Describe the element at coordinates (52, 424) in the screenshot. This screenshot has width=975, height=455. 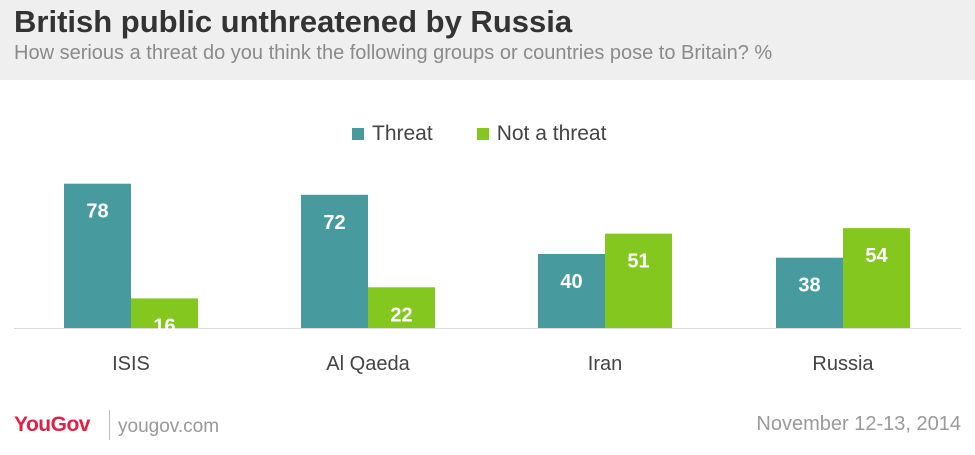
I see `yougov-logo: YouGov` at that location.